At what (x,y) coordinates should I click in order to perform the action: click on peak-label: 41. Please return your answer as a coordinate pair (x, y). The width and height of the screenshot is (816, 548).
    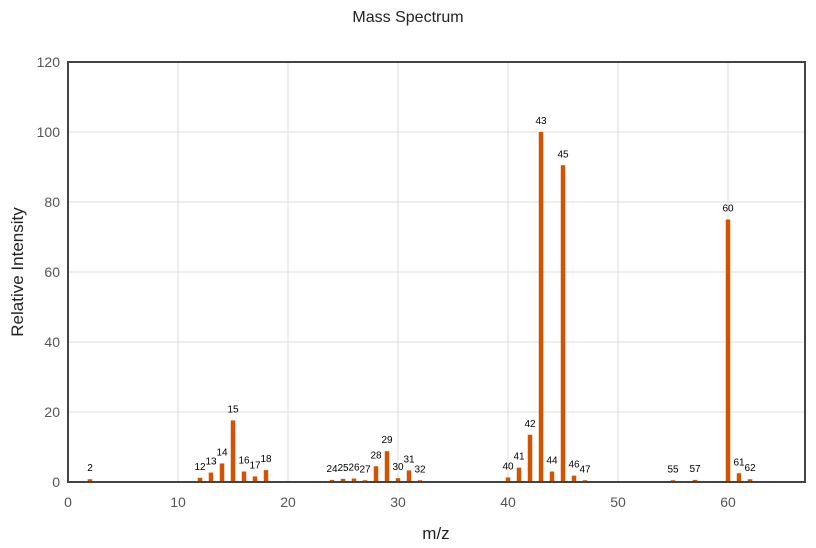
    Looking at the image, I should click on (519, 457).